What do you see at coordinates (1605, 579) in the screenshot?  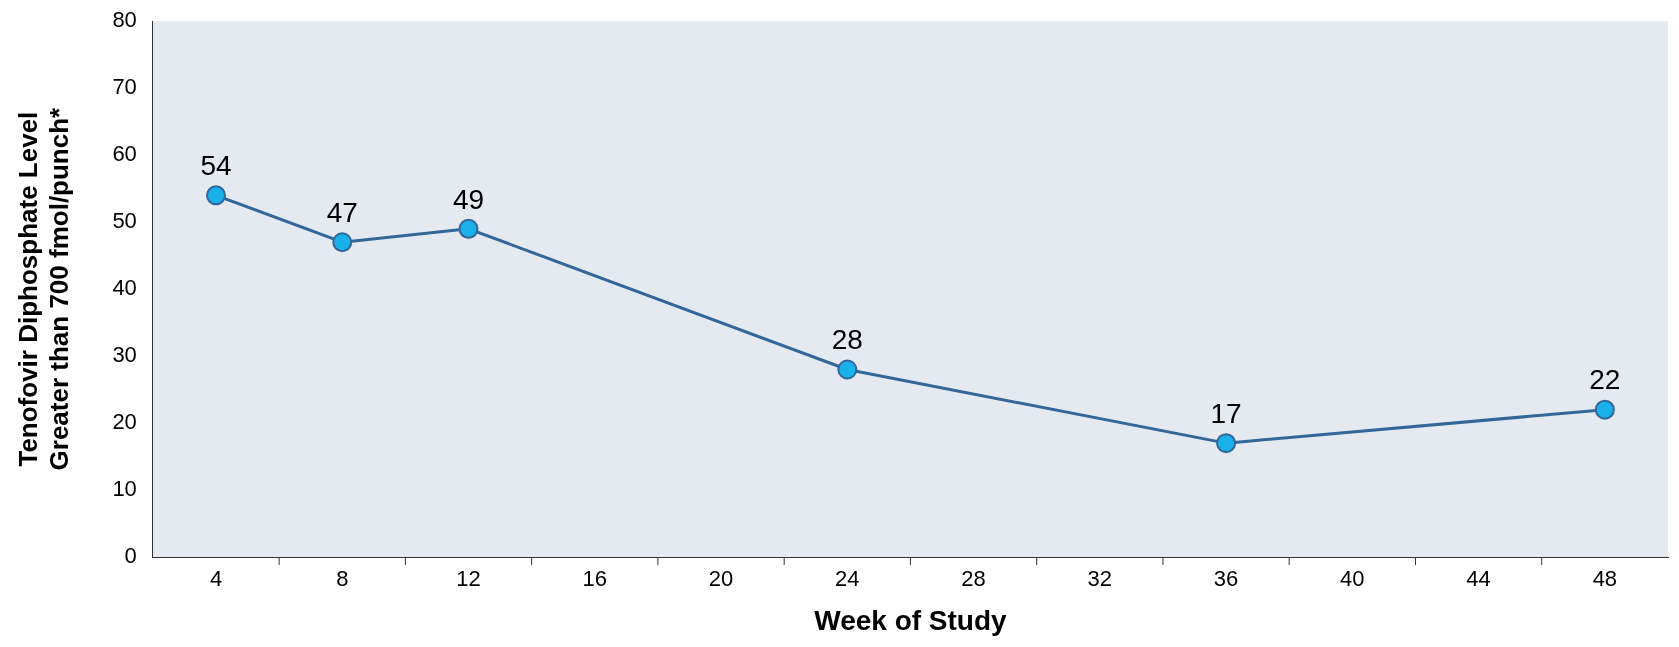 I see `x-tick-label: 48` at bounding box center [1605, 579].